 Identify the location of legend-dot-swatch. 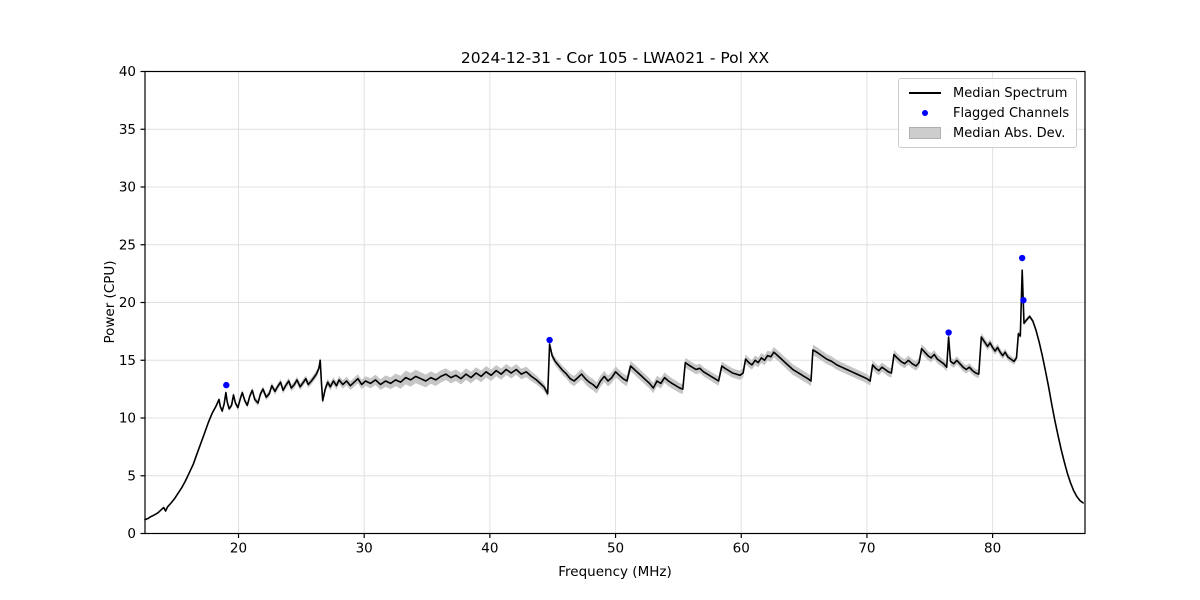
(925, 113).